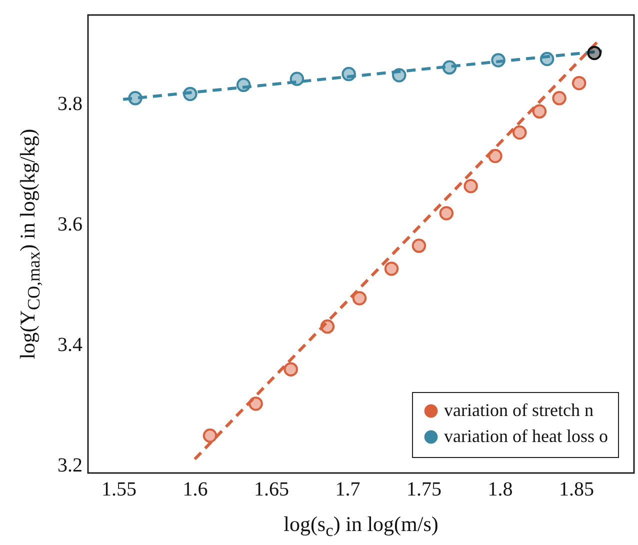 This screenshot has width=638, height=545. Describe the element at coordinates (424, 489) in the screenshot. I see `x-tick-label: 1.75` at that location.